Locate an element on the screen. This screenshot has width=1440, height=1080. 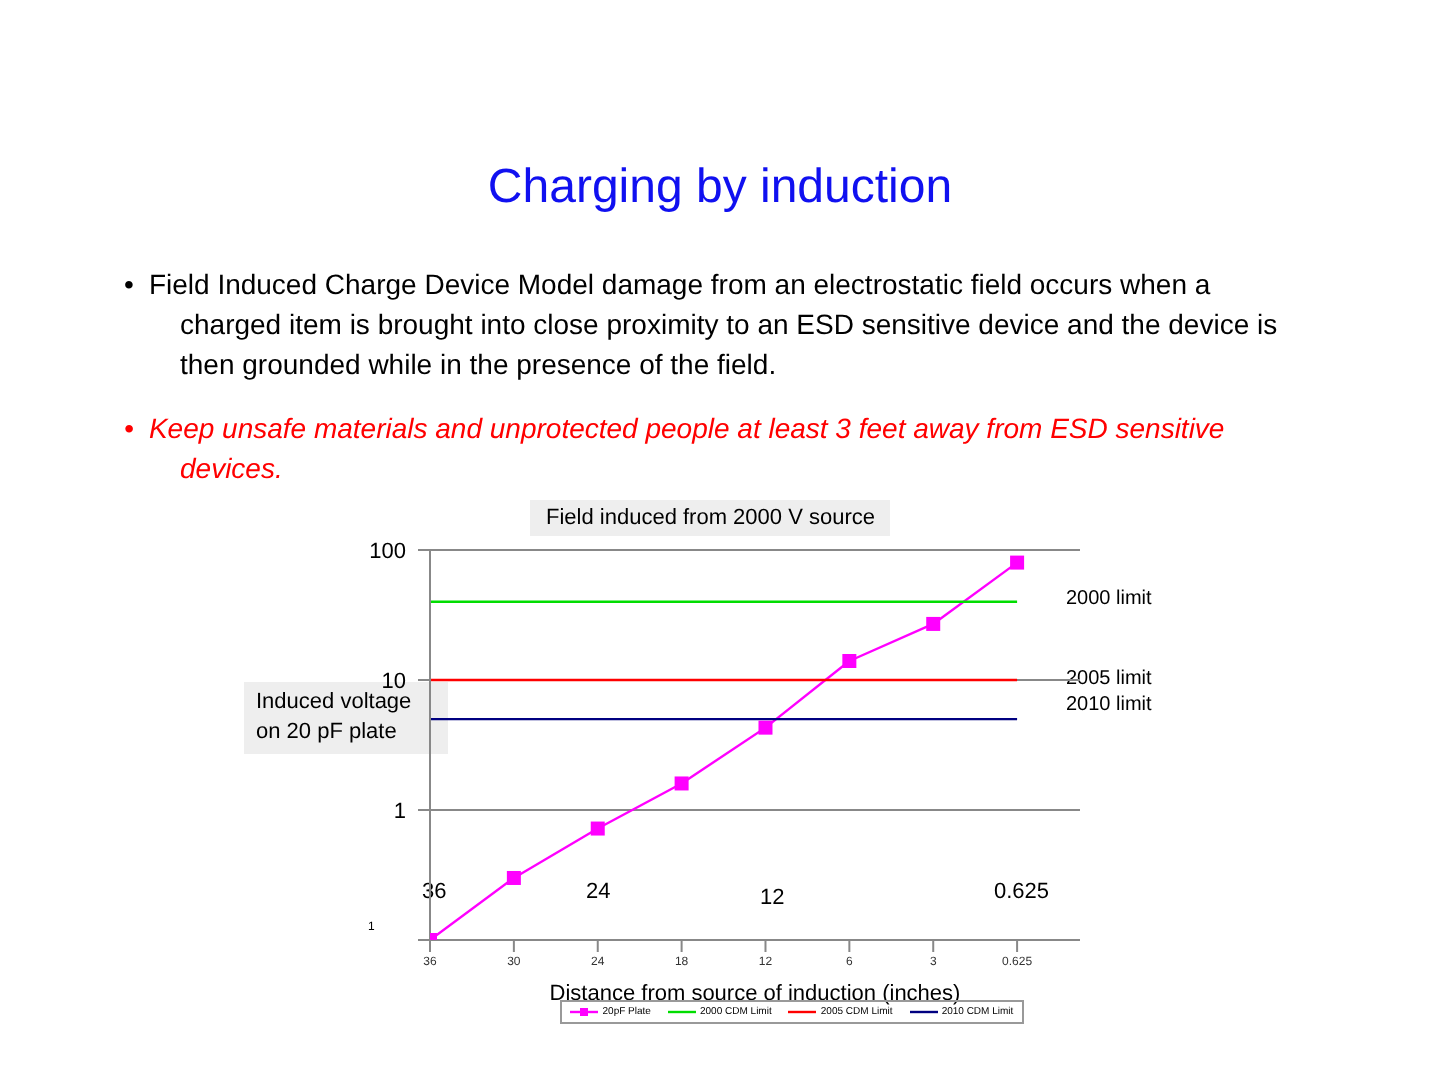
annotation: 24 is located at coordinates (598, 892).